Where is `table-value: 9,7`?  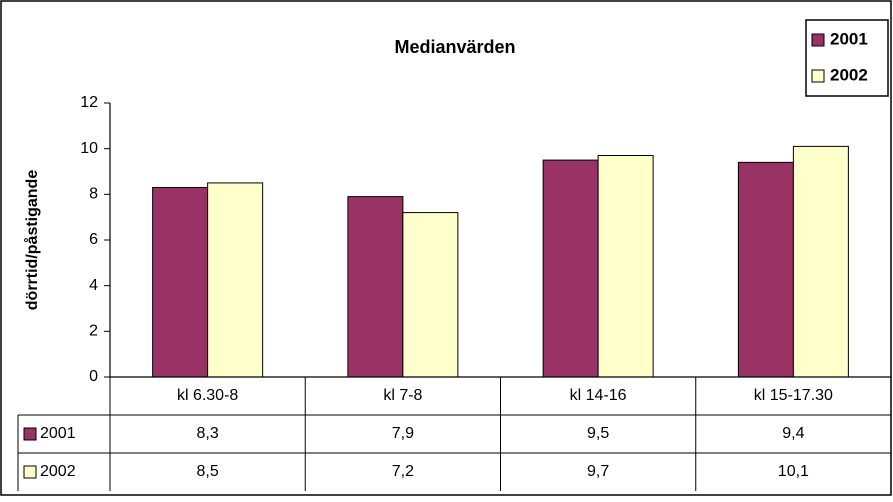
table-value: 9,7 is located at coordinates (598, 471).